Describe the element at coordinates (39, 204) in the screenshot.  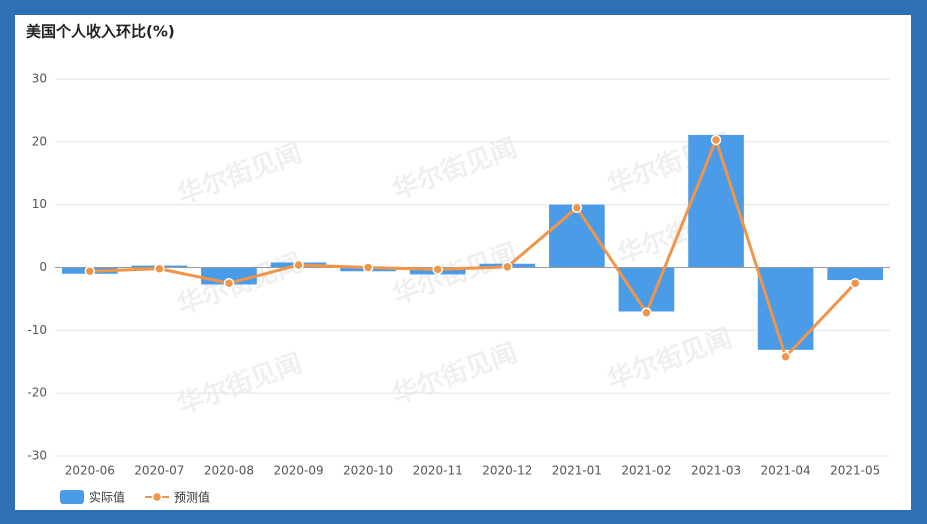
I see `y-tick-label: 10` at that location.